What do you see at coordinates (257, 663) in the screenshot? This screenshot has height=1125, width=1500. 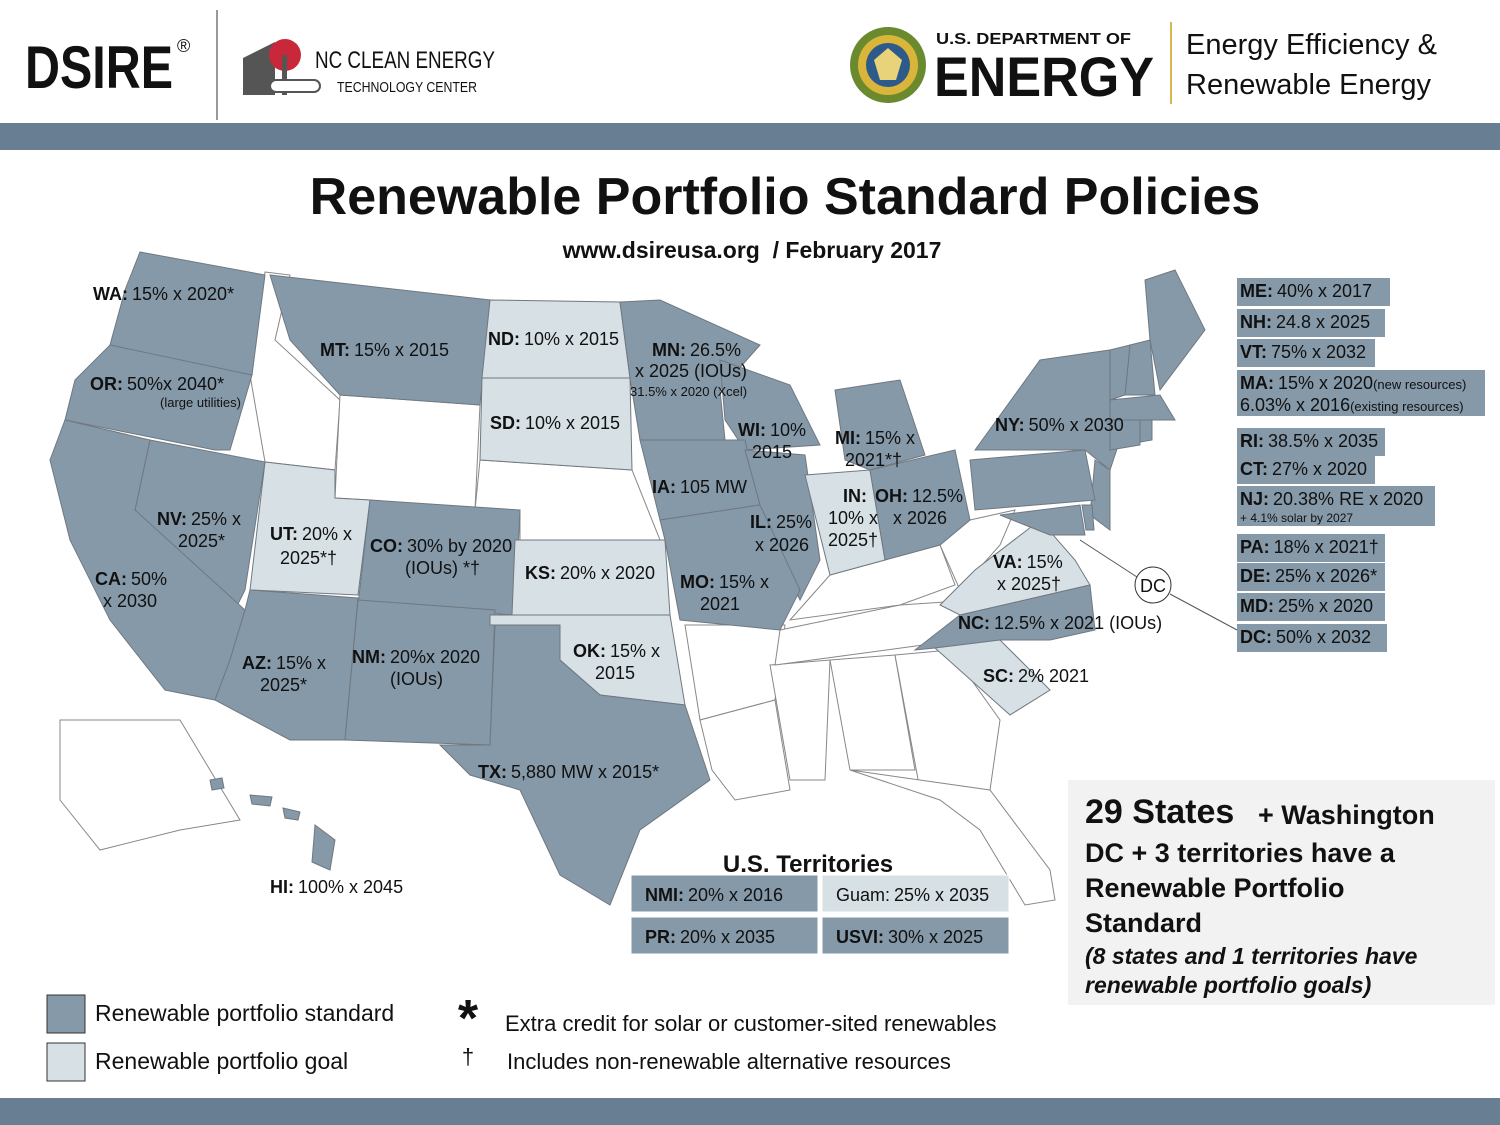 I see `state-abbr: AZ:` at bounding box center [257, 663].